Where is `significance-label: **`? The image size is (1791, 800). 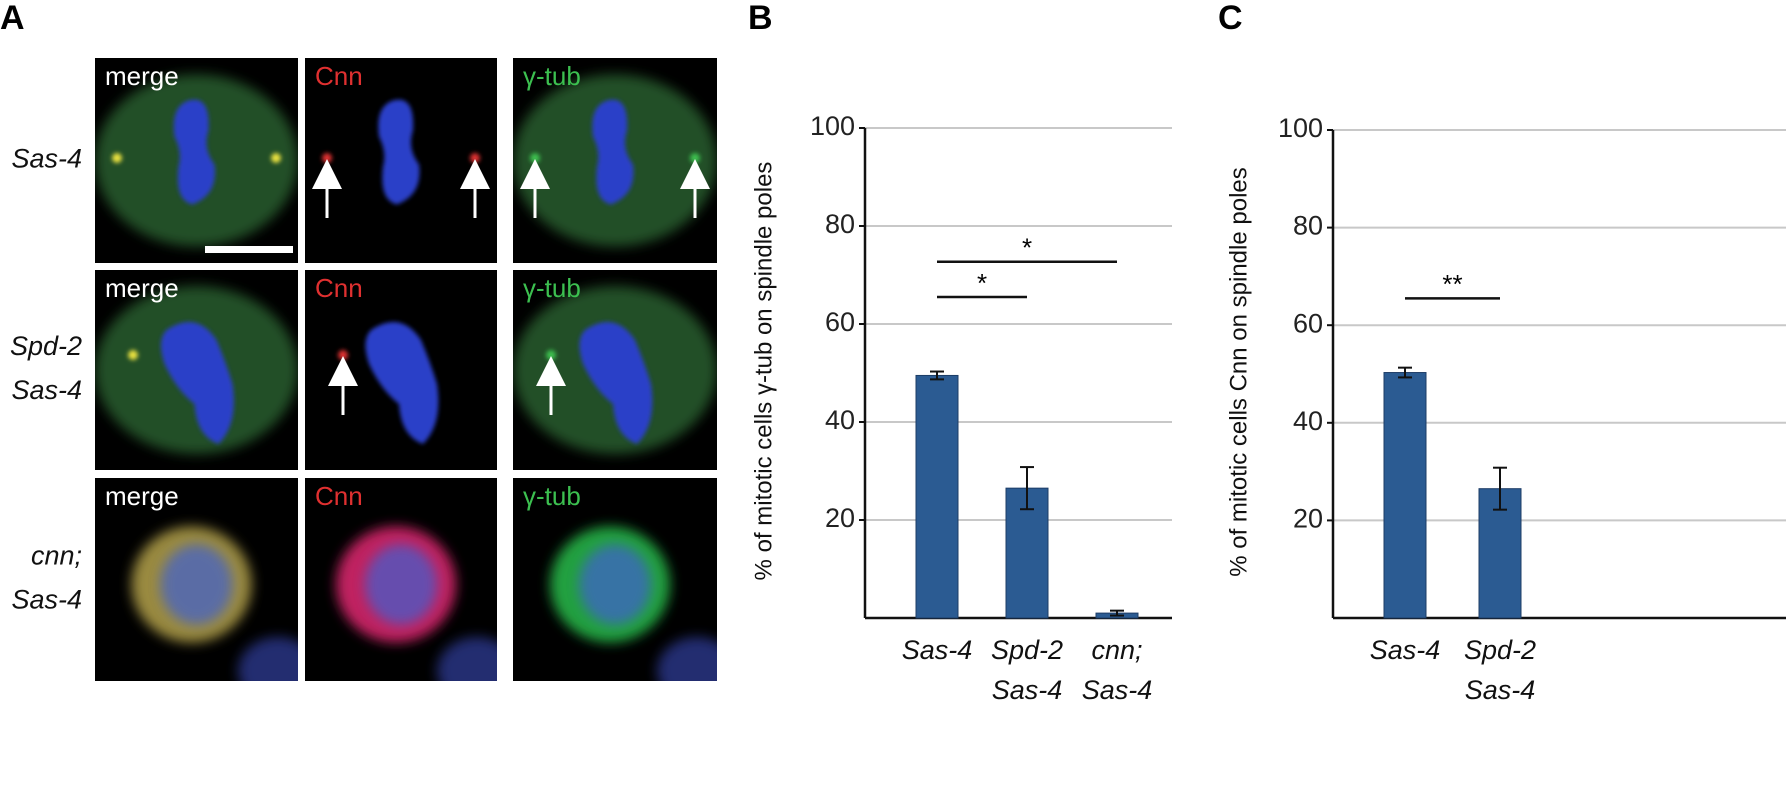 significance-label: ** is located at coordinates (1452, 284).